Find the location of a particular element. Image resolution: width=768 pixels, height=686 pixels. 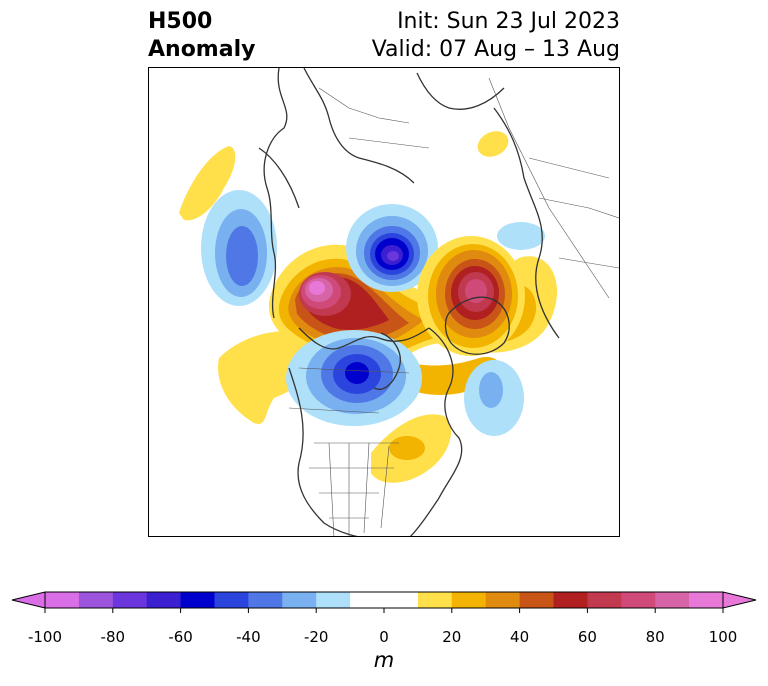

anomaly-neg-arctic is located at coordinates (392, 248).